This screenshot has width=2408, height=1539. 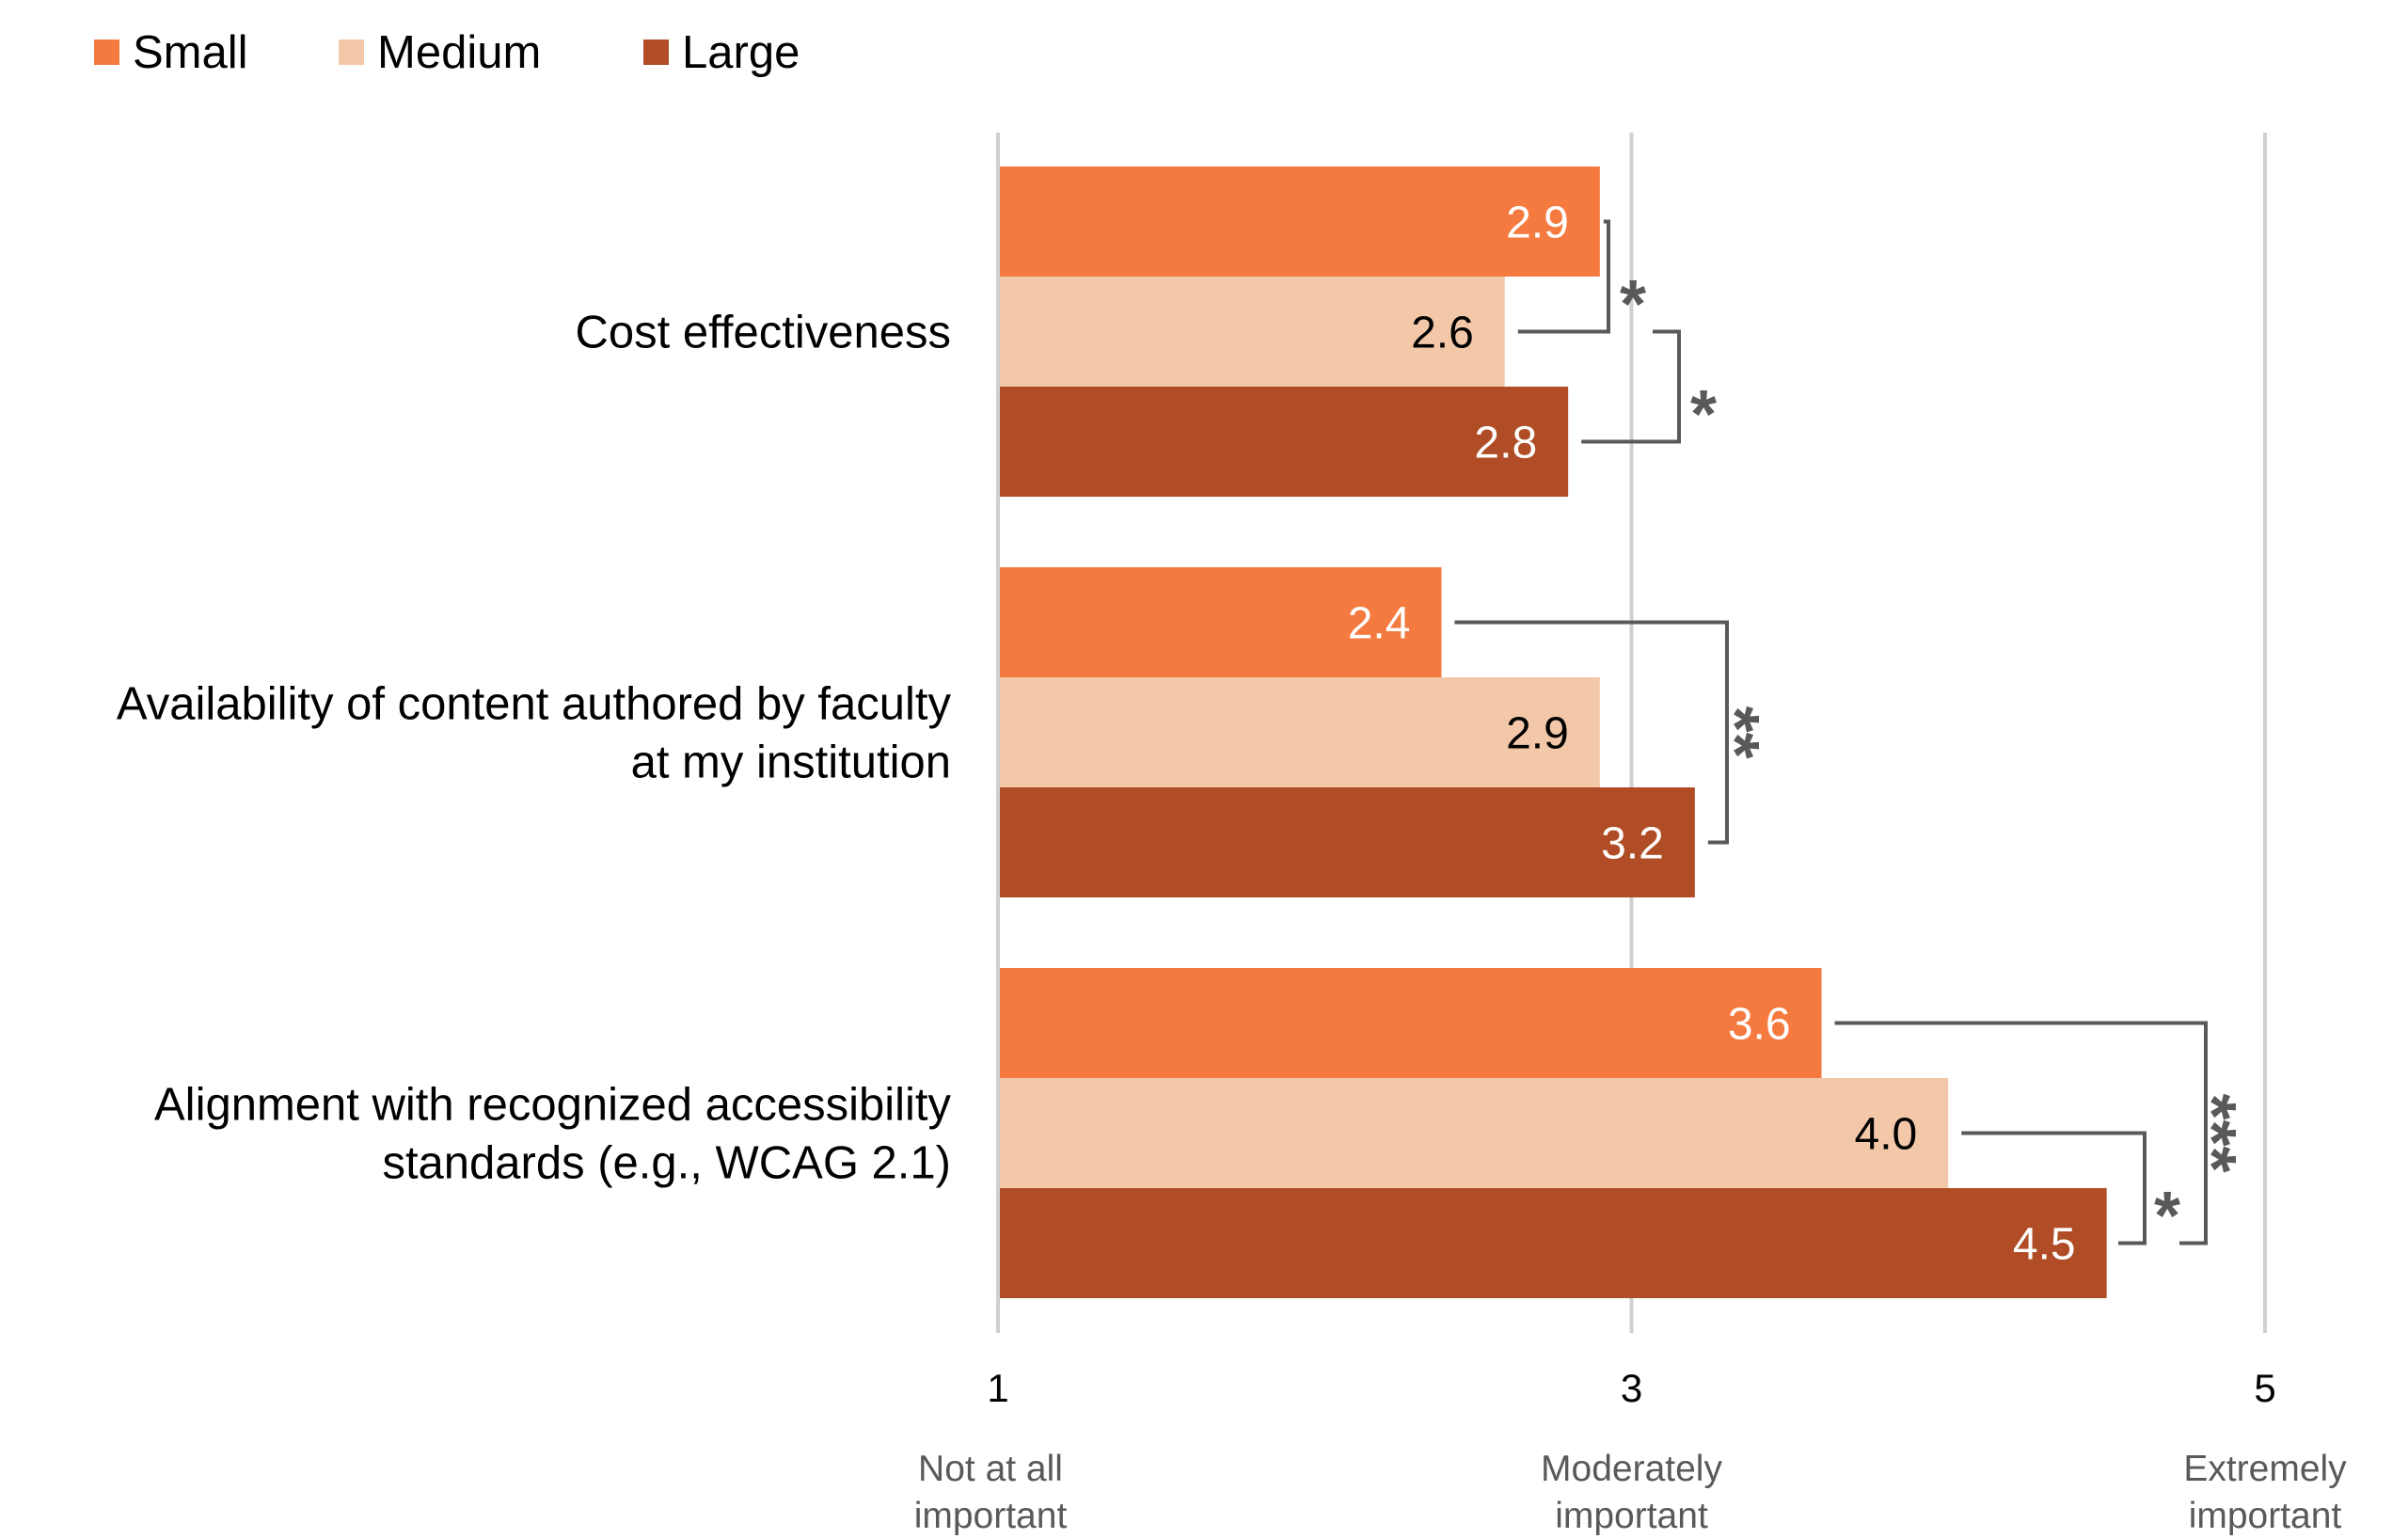 I want to click on significance-marker: **, so click(x=1735, y=732).